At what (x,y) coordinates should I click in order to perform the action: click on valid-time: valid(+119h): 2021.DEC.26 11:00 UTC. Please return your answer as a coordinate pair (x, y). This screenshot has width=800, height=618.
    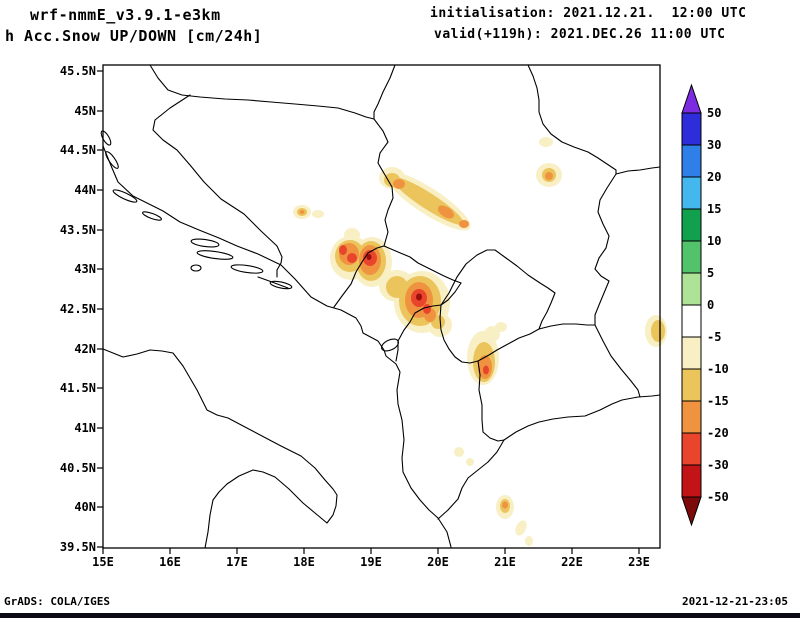
    Looking at the image, I should click on (580, 34).